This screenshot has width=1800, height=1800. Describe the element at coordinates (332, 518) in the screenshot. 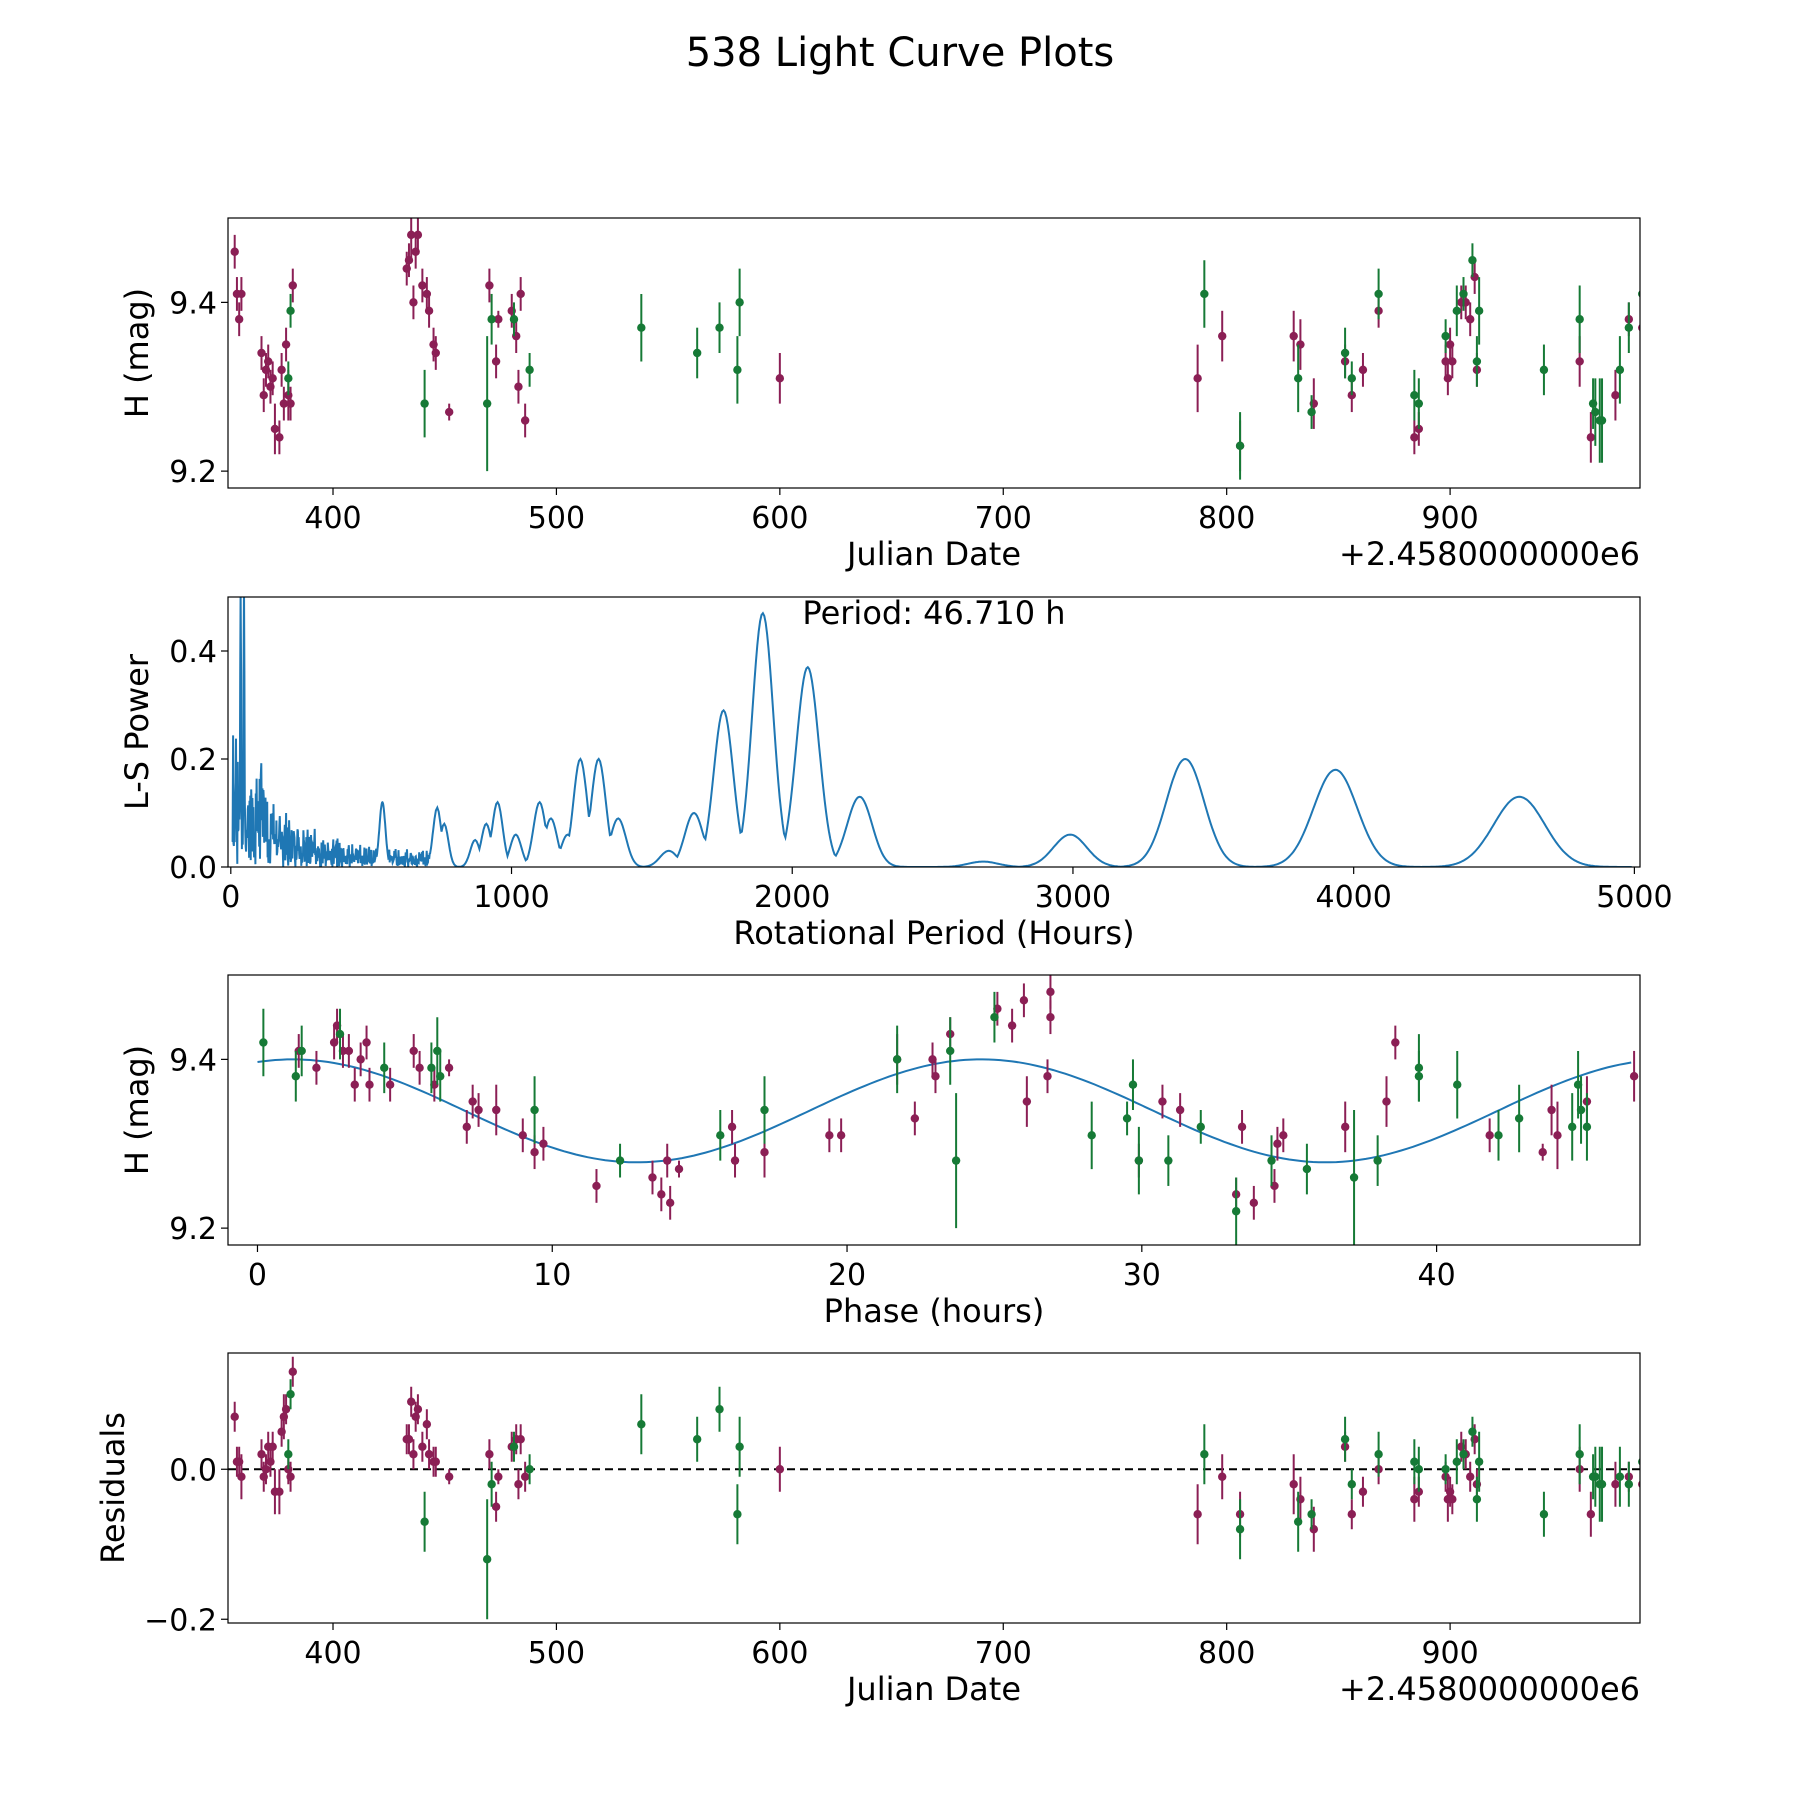

I see `lightcurve-x-tick-label: 400` at that location.